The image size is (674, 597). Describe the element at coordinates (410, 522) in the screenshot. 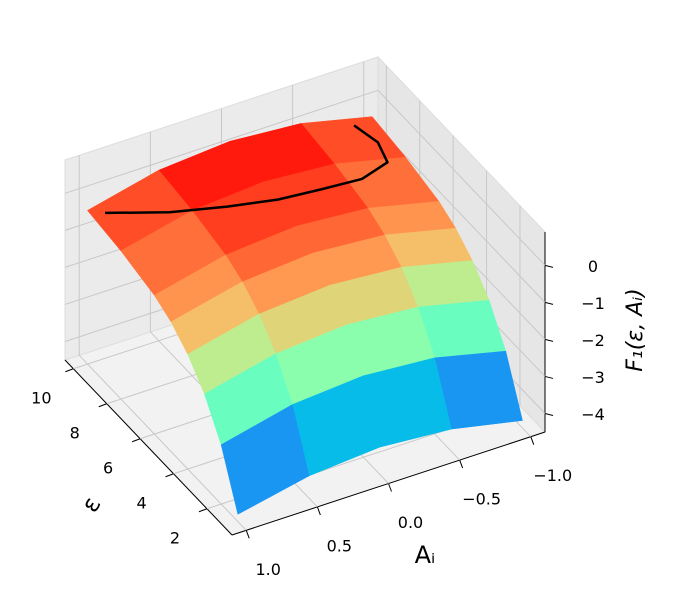

I see `x-tick-label: 0.0` at that location.